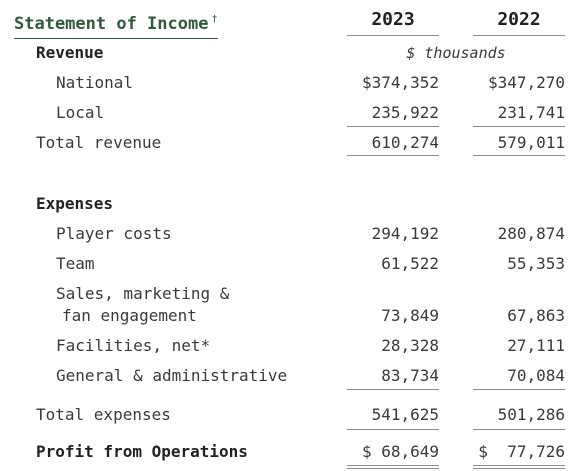 This screenshot has height=471, width=585. I want to click on year-2023-underline, so click(393, 35).